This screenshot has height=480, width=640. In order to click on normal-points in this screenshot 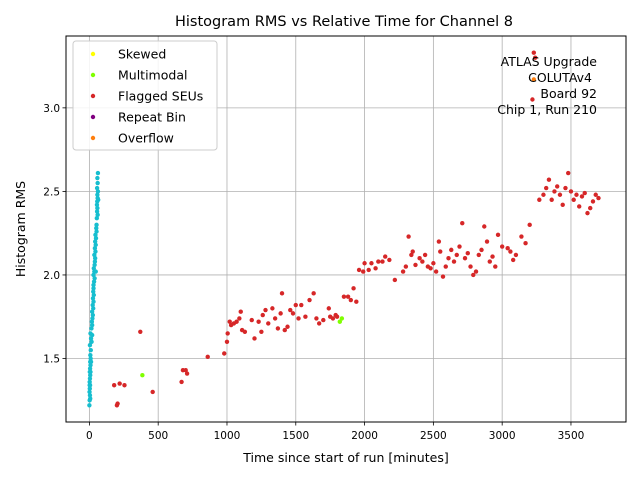, I will do `click(94, 289)`.